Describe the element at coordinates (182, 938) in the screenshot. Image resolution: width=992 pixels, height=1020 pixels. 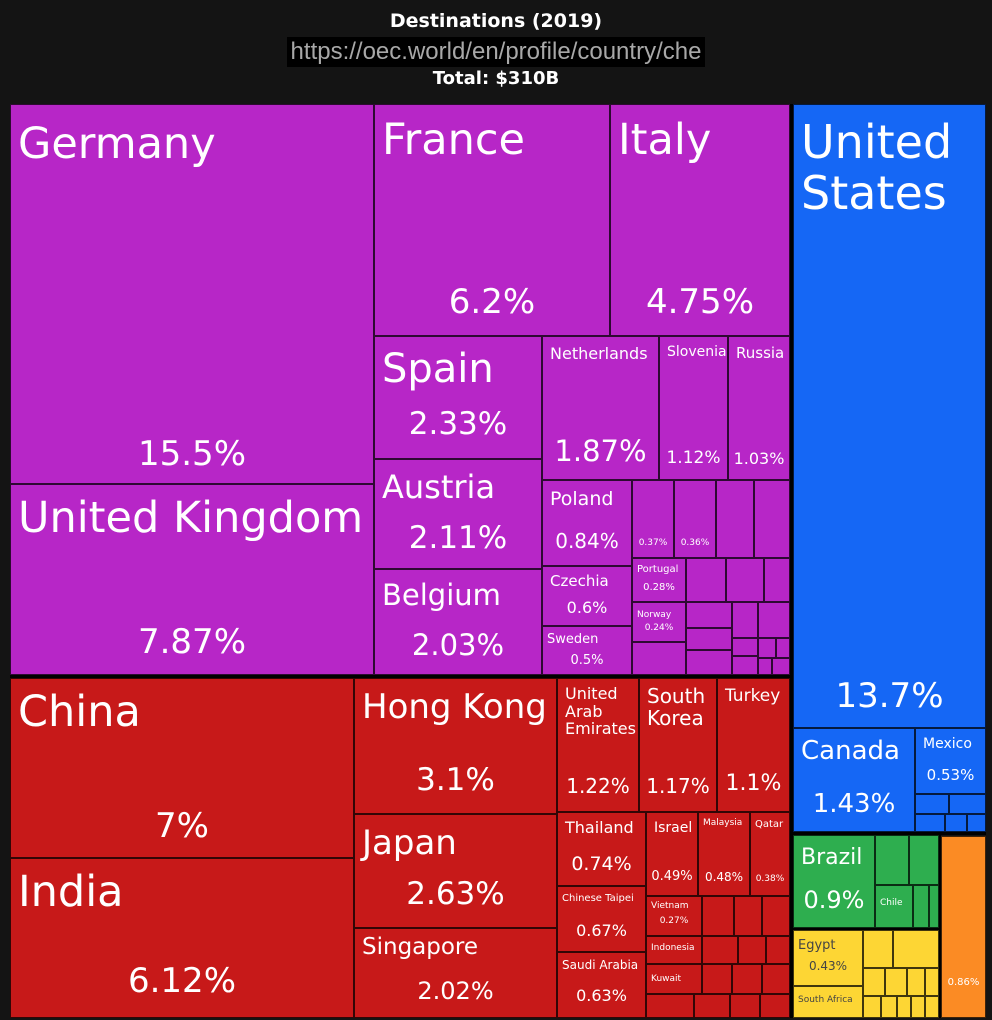
I see `tile-india: India 6.12%` at that location.